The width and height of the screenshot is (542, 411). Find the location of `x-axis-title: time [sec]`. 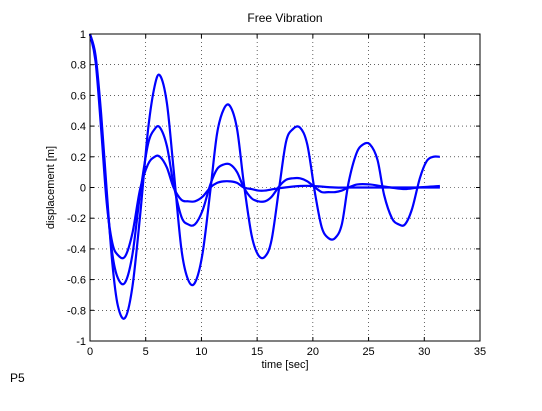

x-axis-title: time [sec] is located at coordinates (284, 365).